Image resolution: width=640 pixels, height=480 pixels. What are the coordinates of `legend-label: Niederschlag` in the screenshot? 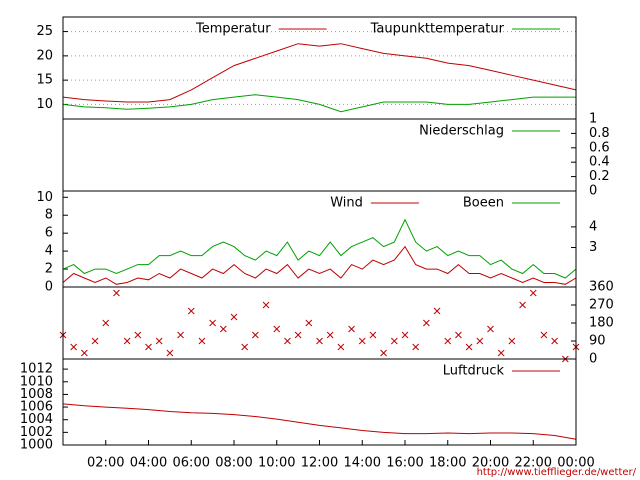 It's located at (461, 131).